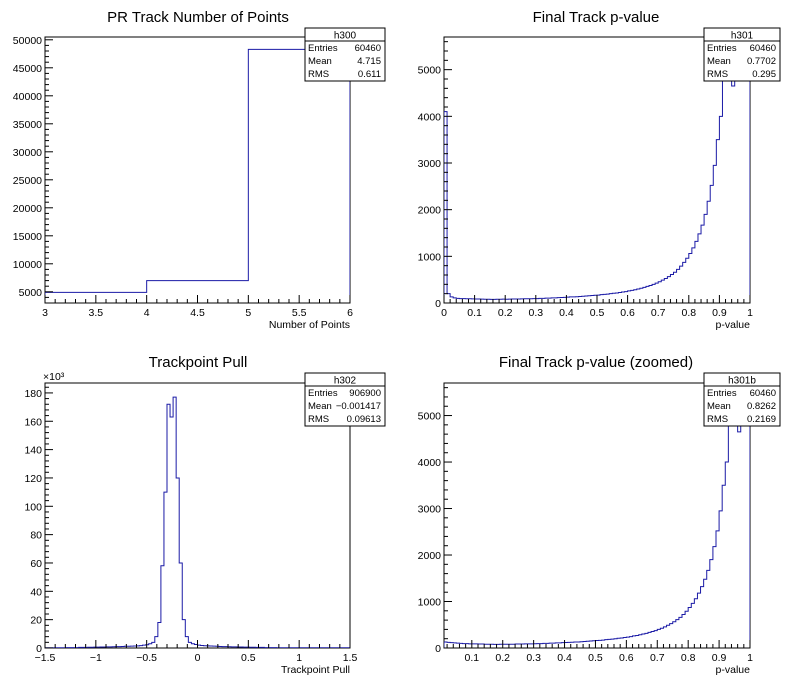  What do you see at coordinates (27, 237) in the screenshot?
I see `y-tick-label: 15000` at bounding box center [27, 237].